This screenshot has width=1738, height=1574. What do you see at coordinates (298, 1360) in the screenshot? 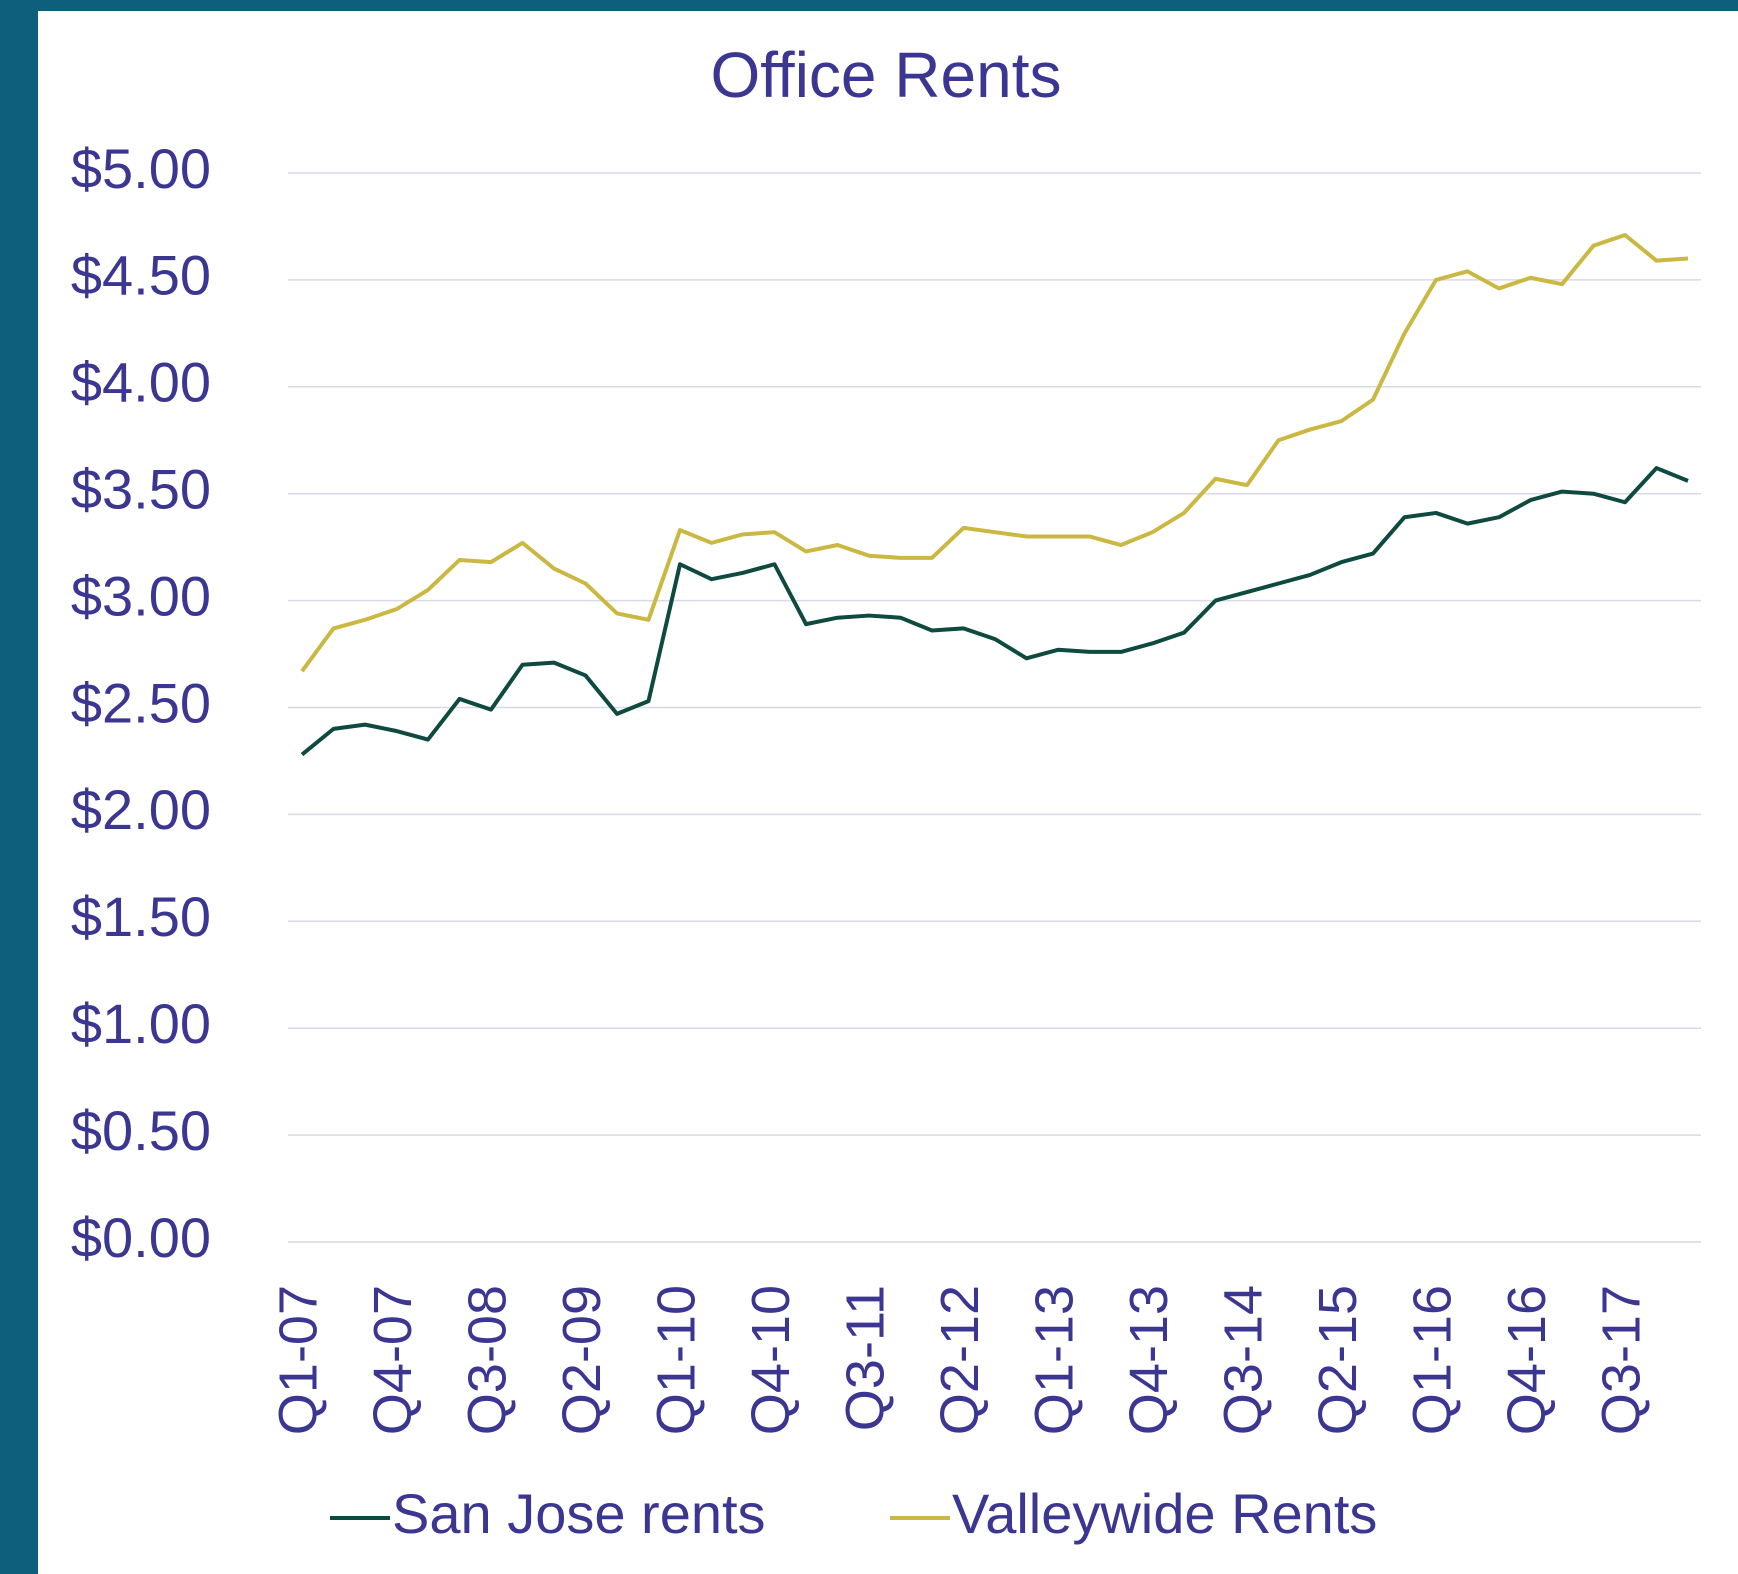
I see `x-tick-label: Q1-07` at bounding box center [298, 1360].